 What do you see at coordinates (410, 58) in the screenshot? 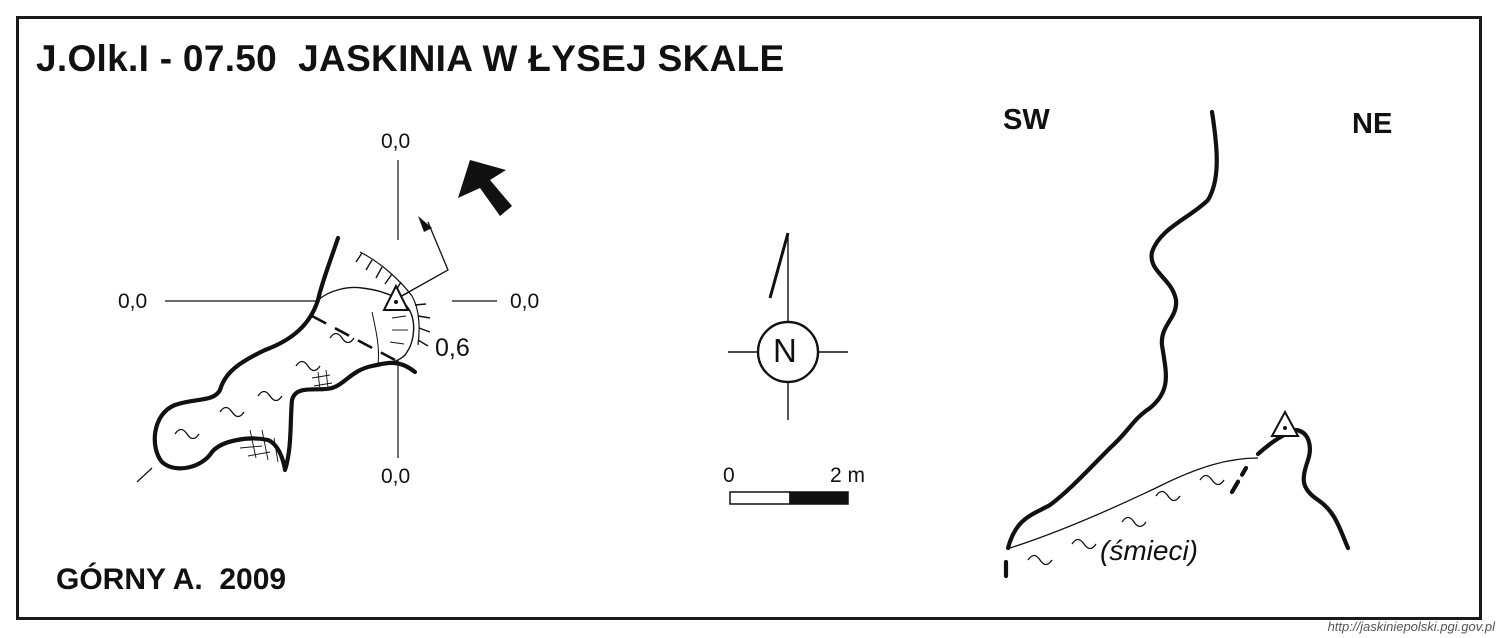
I see `map-title: J.Olk.I - 07.50 JASKINIA W ŁYSEJ SKALE` at bounding box center [410, 58].